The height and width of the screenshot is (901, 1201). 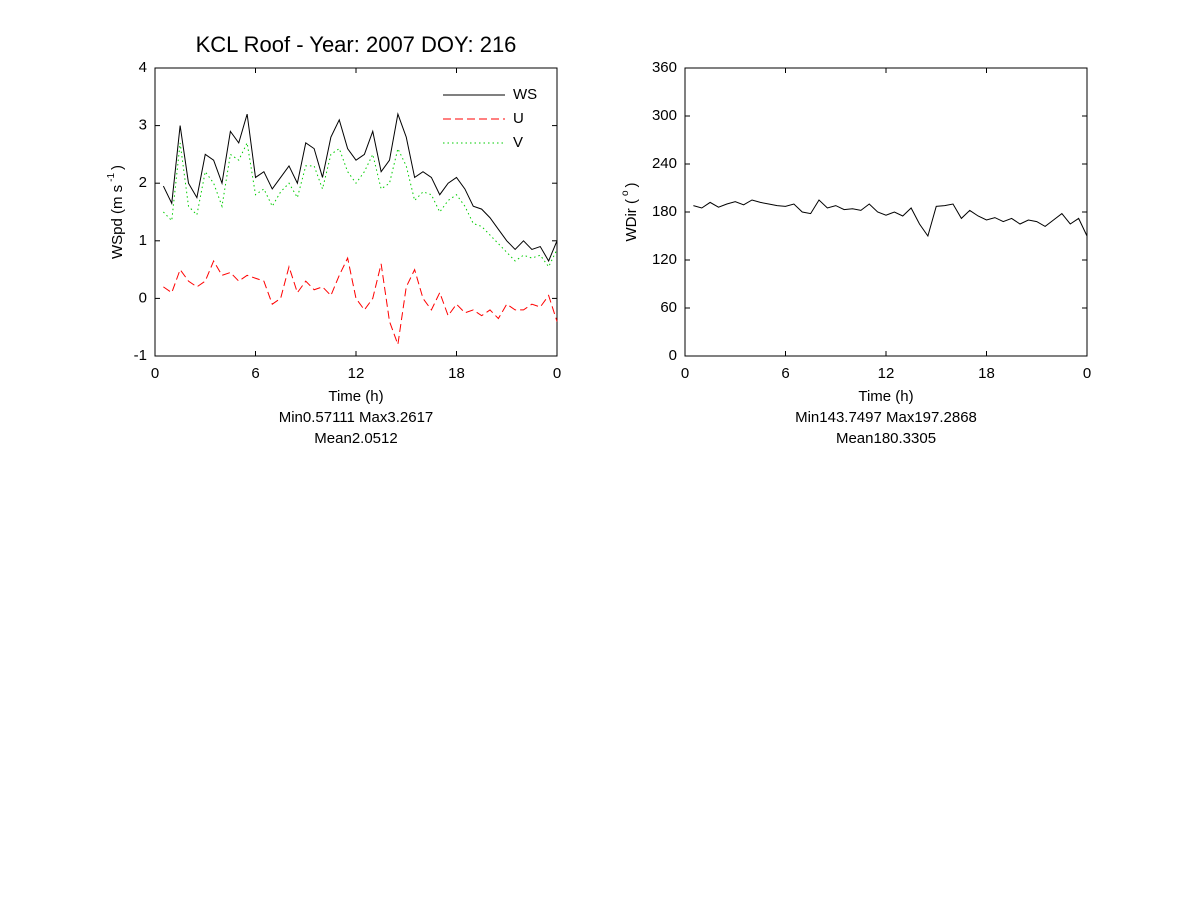 What do you see at coordinates (356, 44) in the screenshot?
I see `chart-title: KCL Roof - Year: 2007 DOY: 216` at bounding box center [356, 44].